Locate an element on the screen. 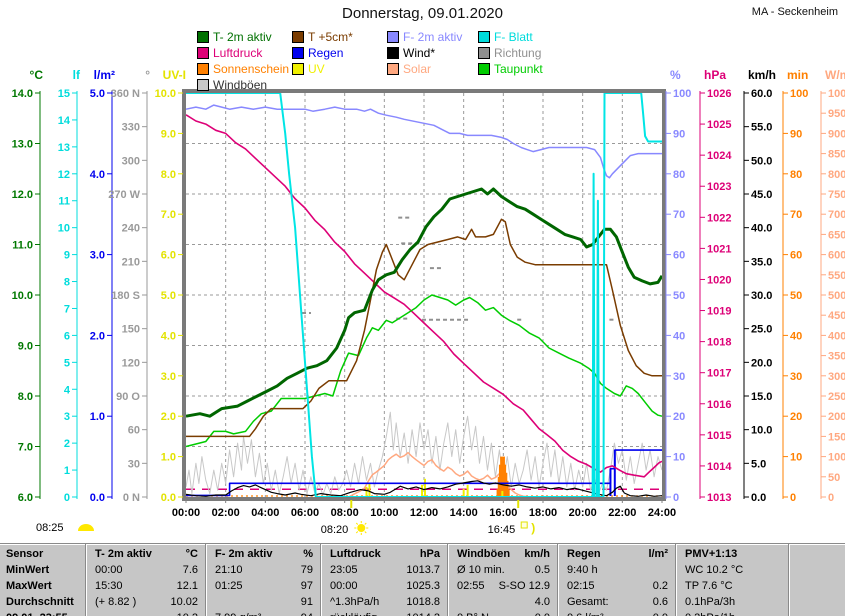  x-axis-label: 10:00 is located at coordinates (384, 513).